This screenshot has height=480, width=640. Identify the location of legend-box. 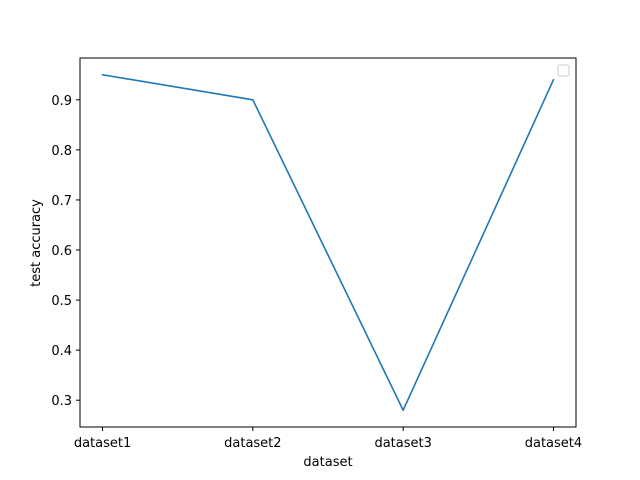
(563, 70).